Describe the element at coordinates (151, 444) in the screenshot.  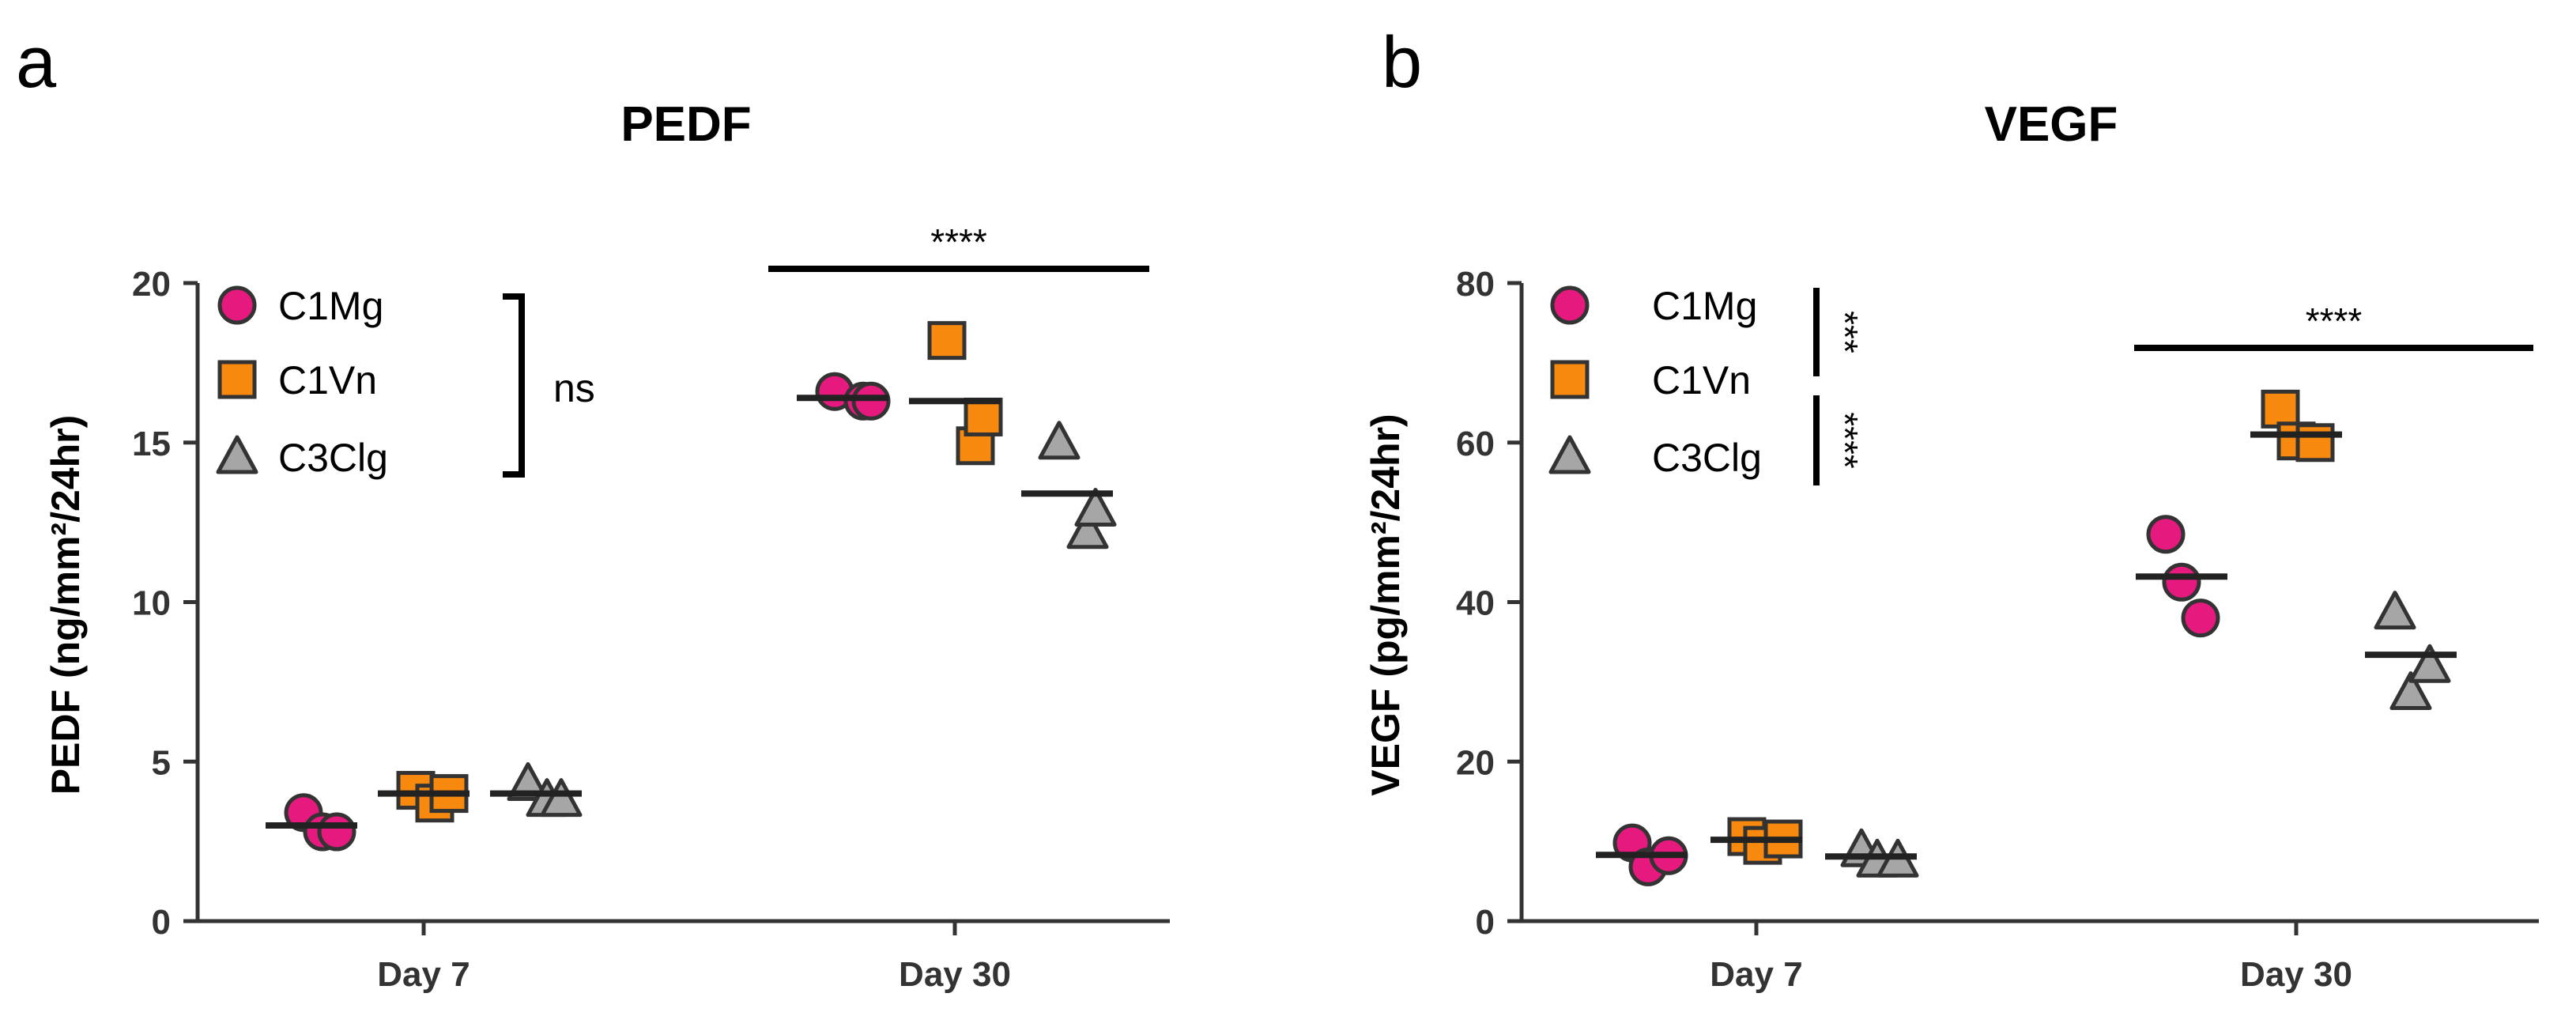
I see `y-tick-label: 15` at that location.